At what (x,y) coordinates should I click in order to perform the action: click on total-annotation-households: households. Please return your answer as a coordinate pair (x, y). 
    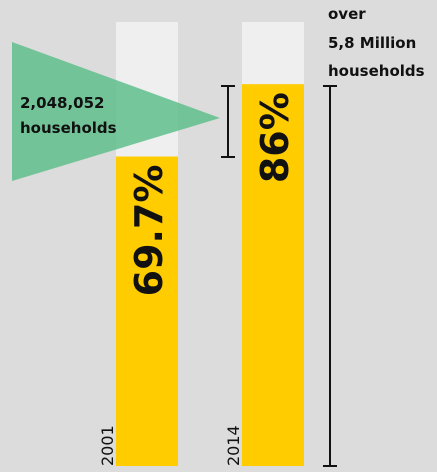
    Looking at the image, I should click on (376, 71).